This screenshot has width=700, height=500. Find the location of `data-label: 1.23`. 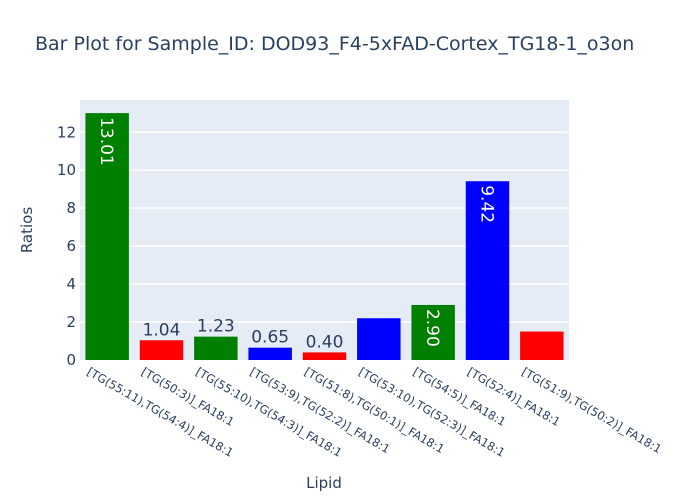

data-label: 1.23 is located at coordinates (216, 327).